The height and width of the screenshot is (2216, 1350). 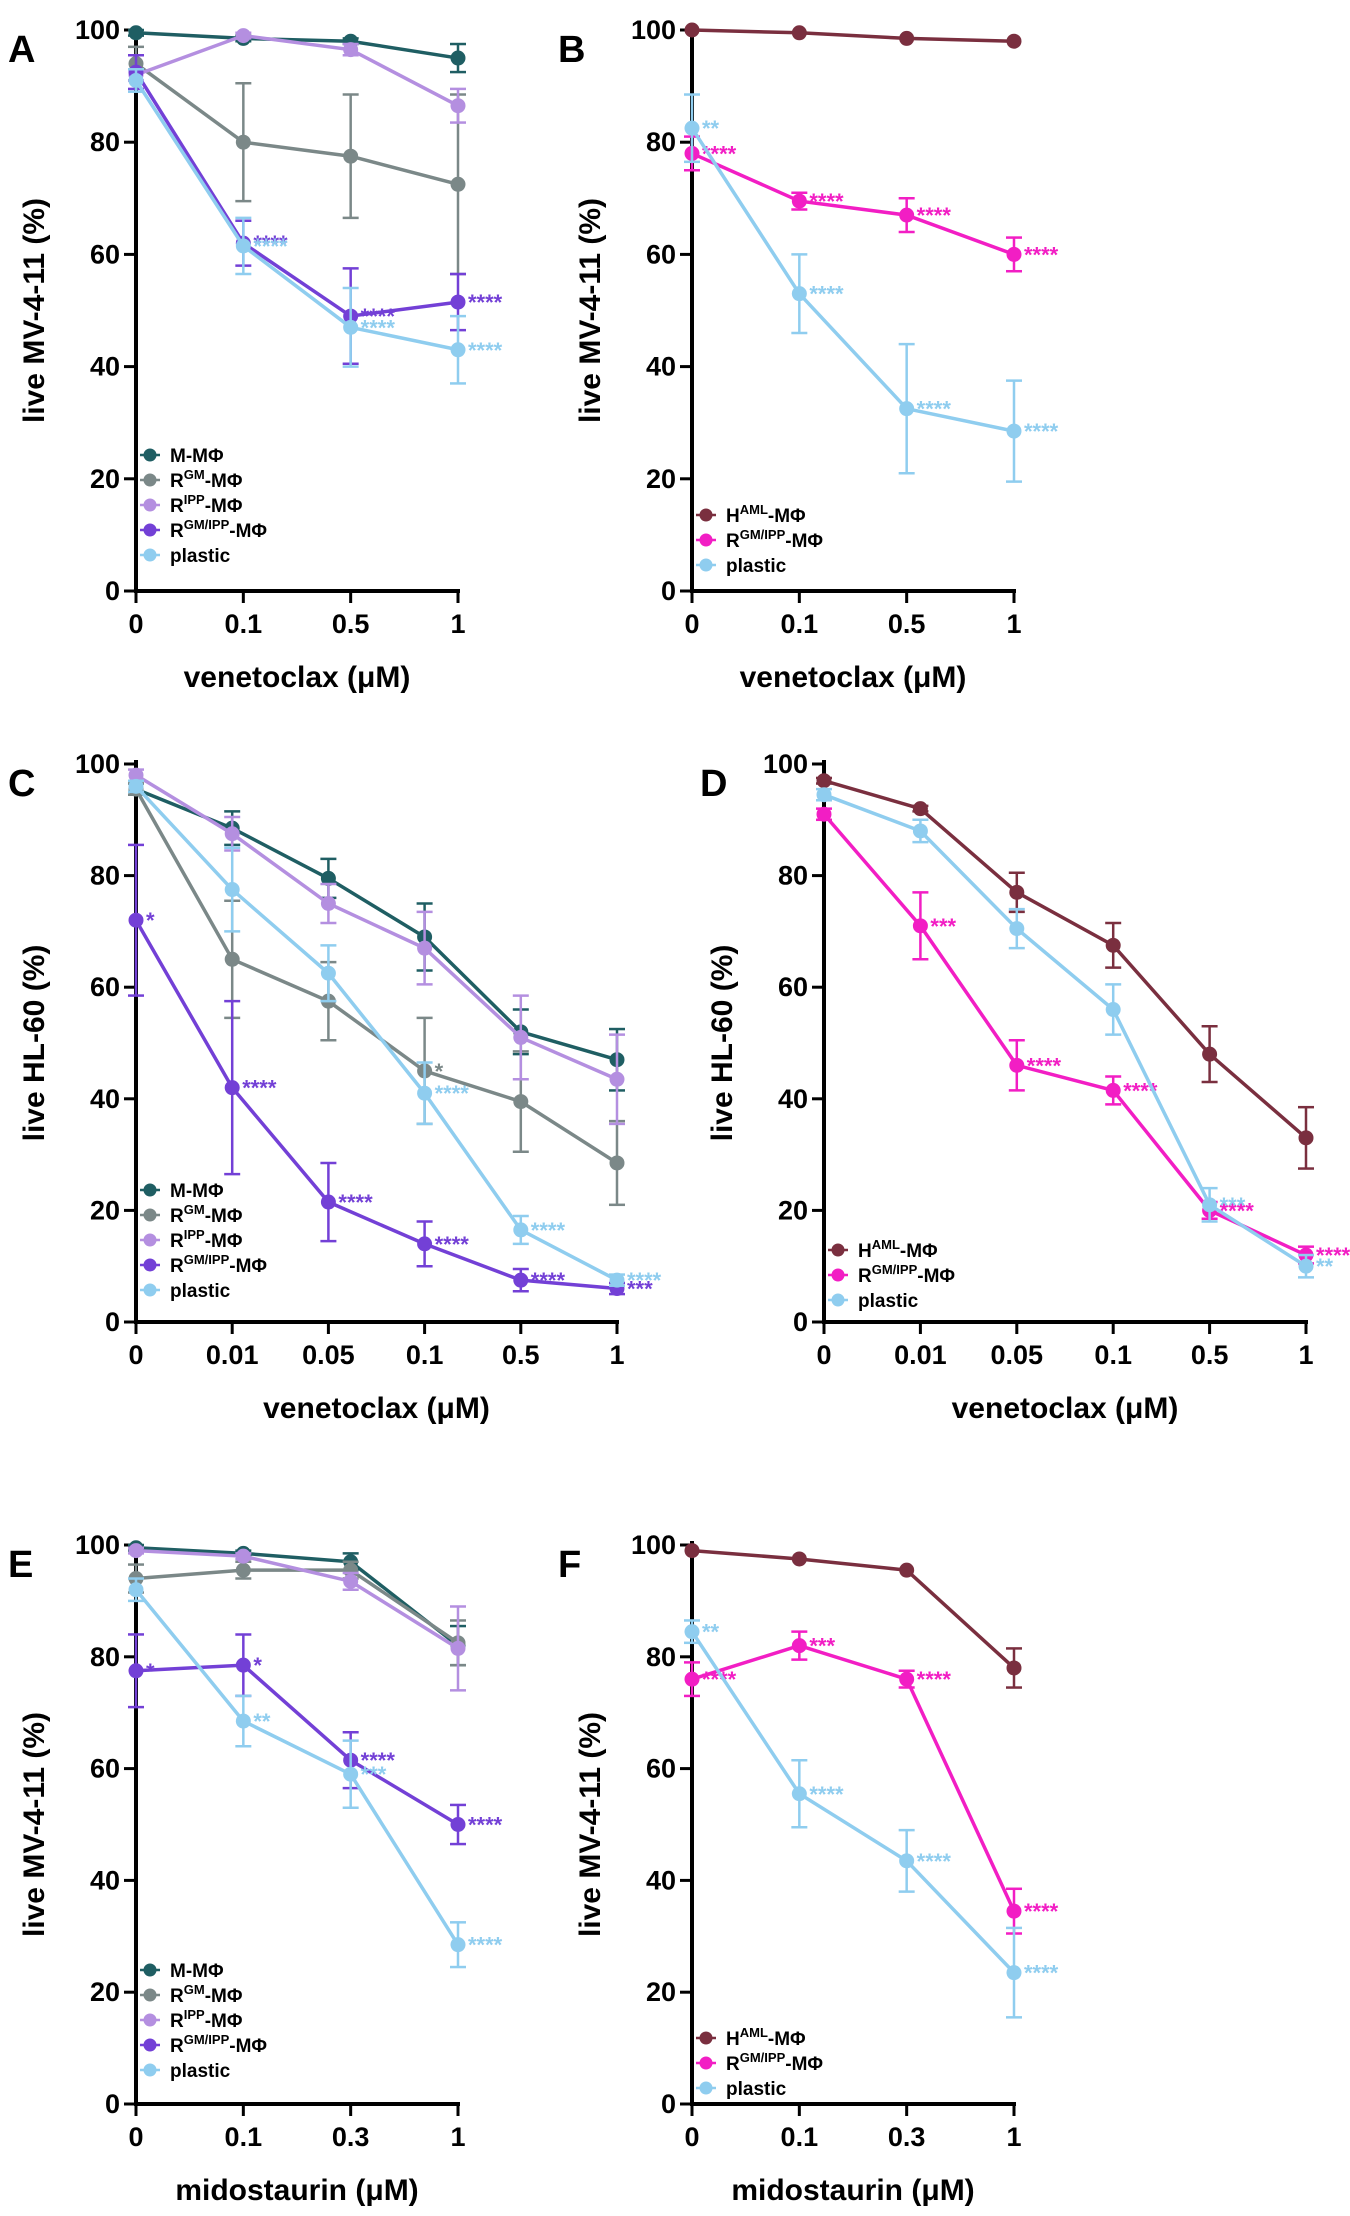 What do you see at coordinates (112, 1322) in the screenshot?
I see `y-tick-label: 0` at bounding box center [112, 1322].